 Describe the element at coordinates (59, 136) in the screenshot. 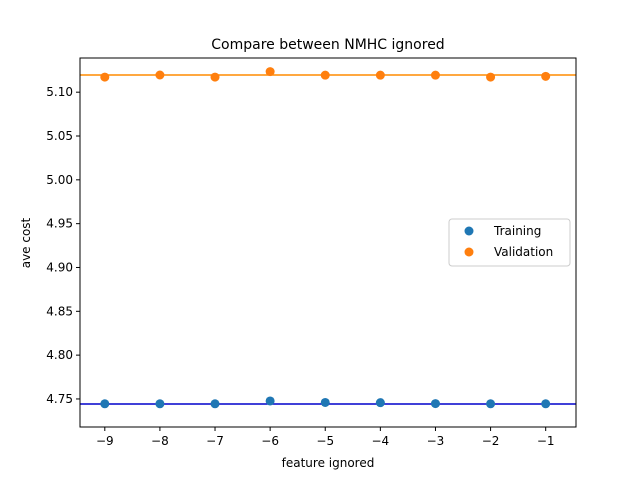

I see `y-tick-label-6: 5.05` at that location.